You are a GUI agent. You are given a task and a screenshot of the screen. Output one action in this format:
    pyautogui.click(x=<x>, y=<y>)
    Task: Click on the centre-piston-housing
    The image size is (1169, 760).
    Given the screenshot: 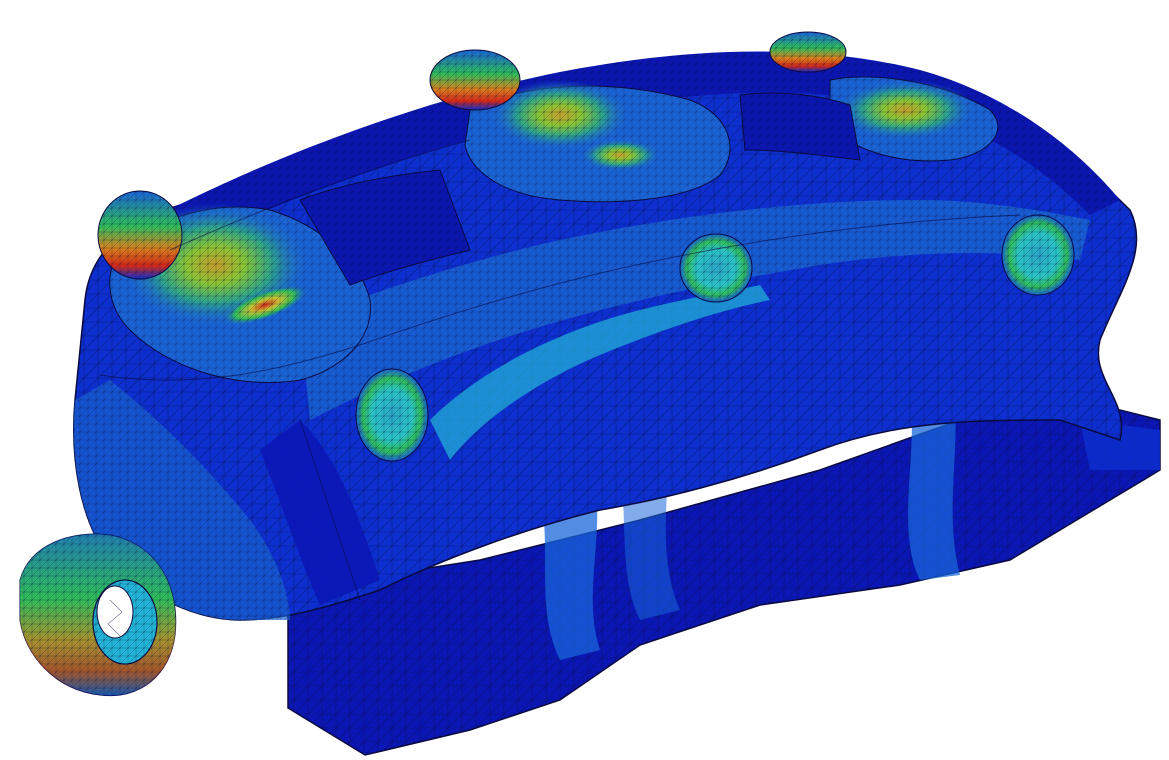 What is the action you would take?
    pyautogui.click(x=597, y=141)
    